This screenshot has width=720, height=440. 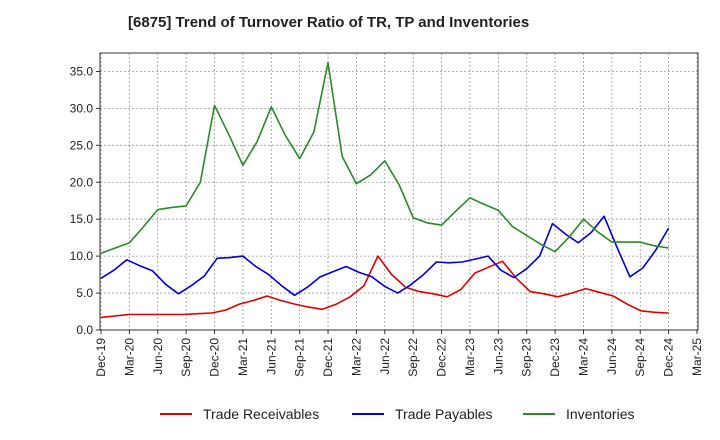 I want to click on x-tick-label: Dec-21, so click(x=328, y=357).